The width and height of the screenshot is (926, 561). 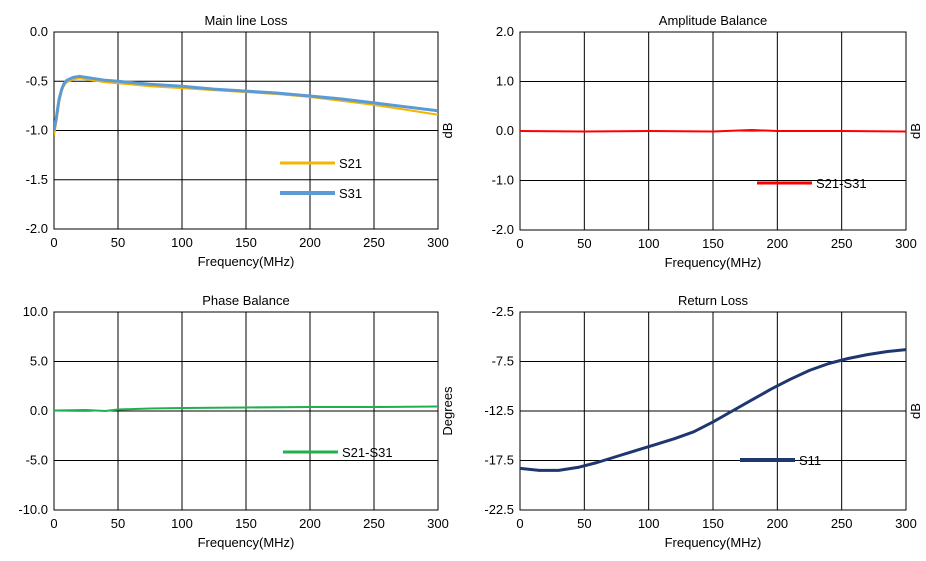 What do you see at coordinates (503, 311) in the screenshot?
I see `y-tick-label: -2.5` at bounding box center [503, 311].